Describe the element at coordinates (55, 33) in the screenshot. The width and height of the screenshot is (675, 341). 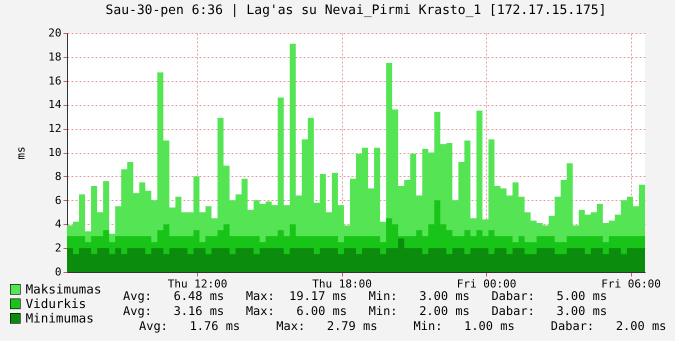
I see `y-tick-label: 20` at that location.